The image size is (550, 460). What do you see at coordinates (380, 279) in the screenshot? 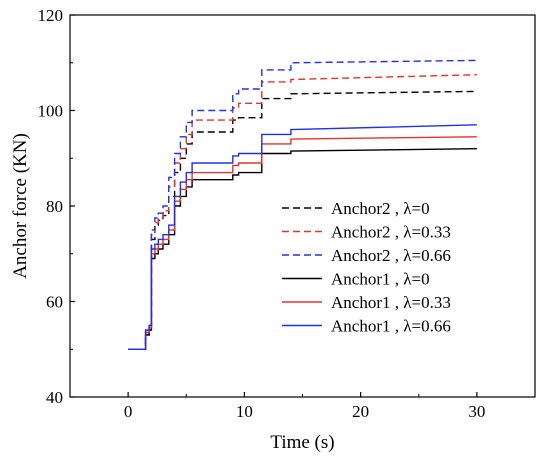
I see `legend-label: Anchor1 , λ=0` at bounding box center [380, 279].